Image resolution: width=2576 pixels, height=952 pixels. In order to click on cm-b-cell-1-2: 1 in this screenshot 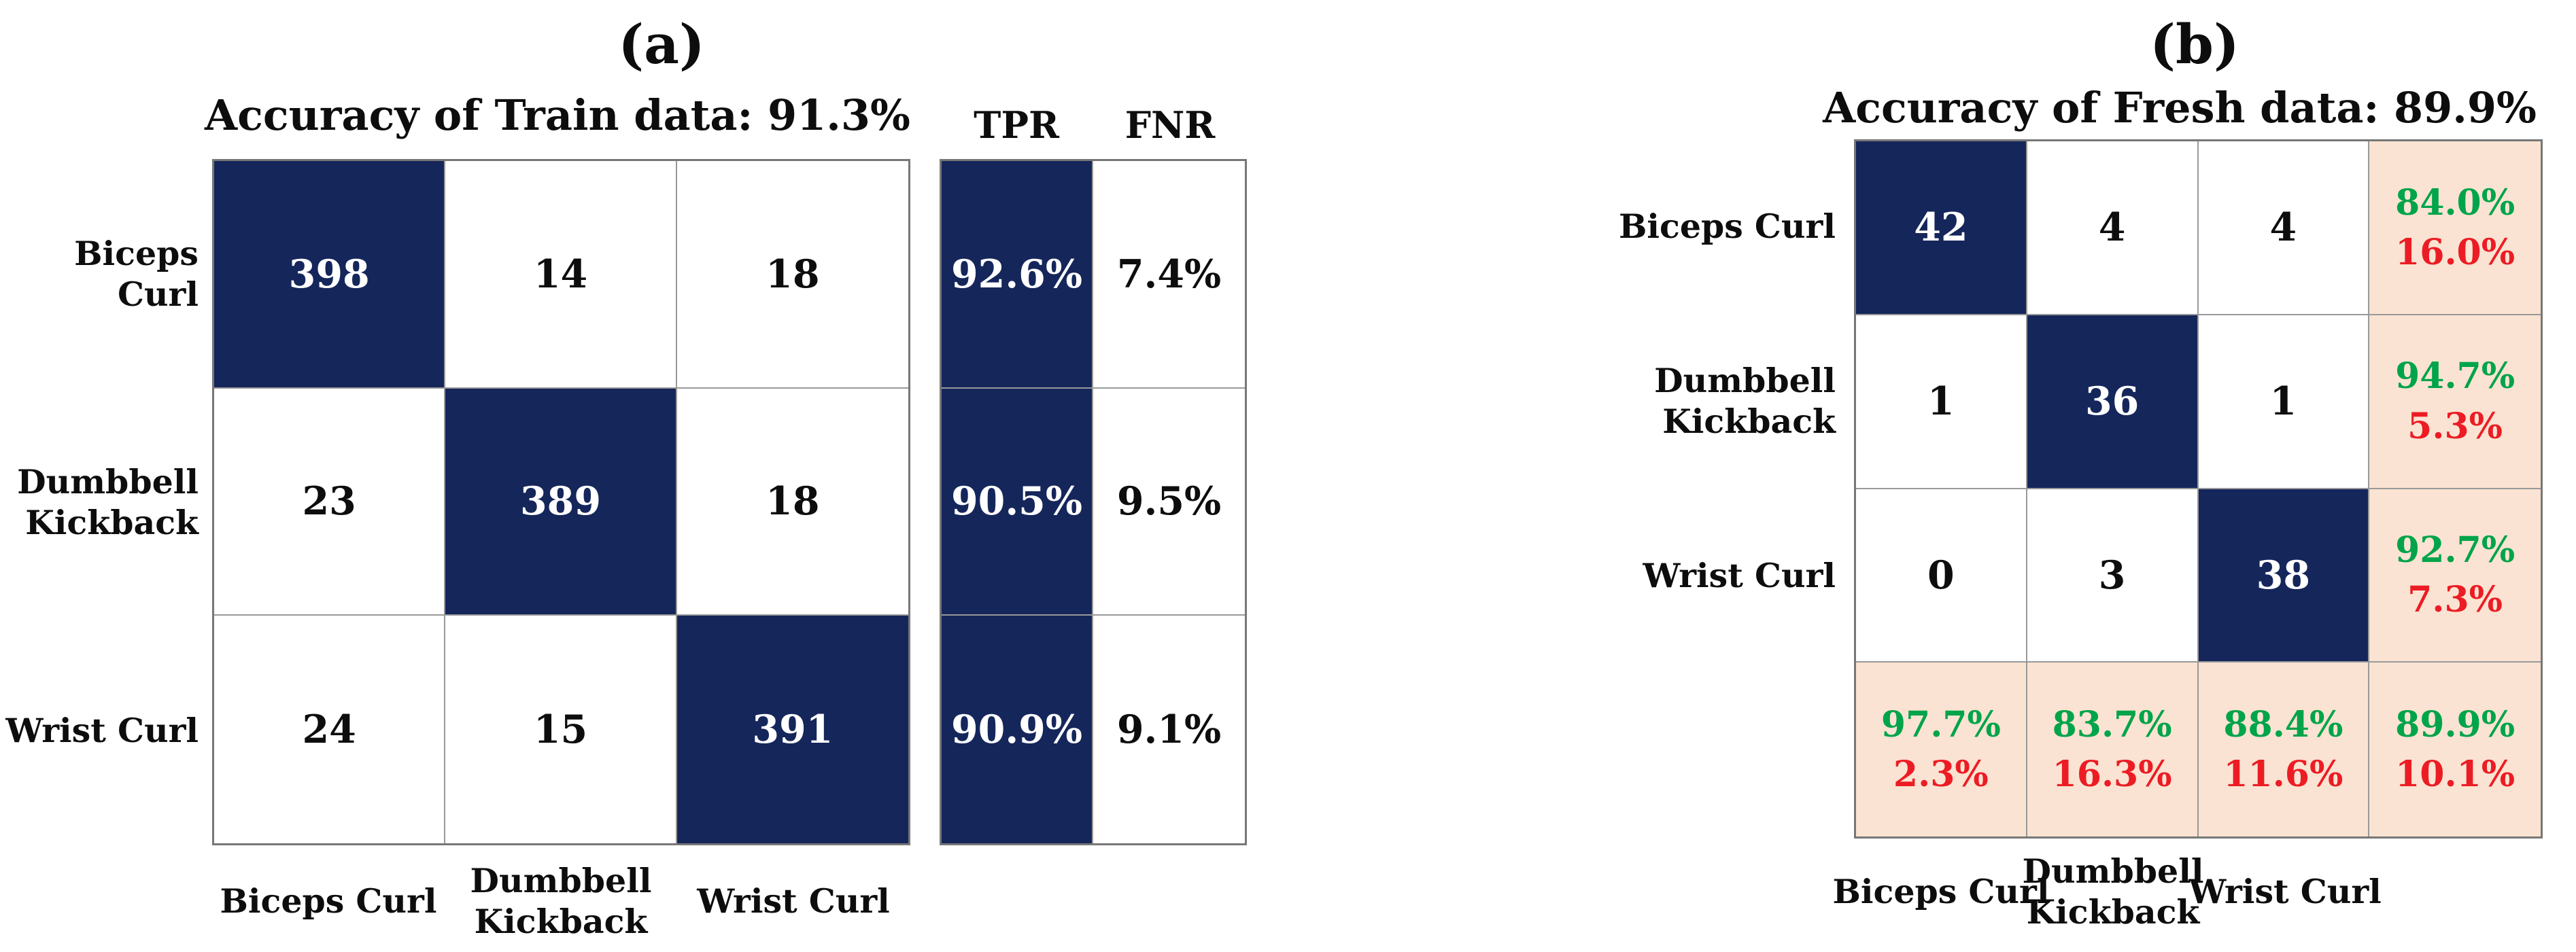, I will do `click(2284, 402)`.